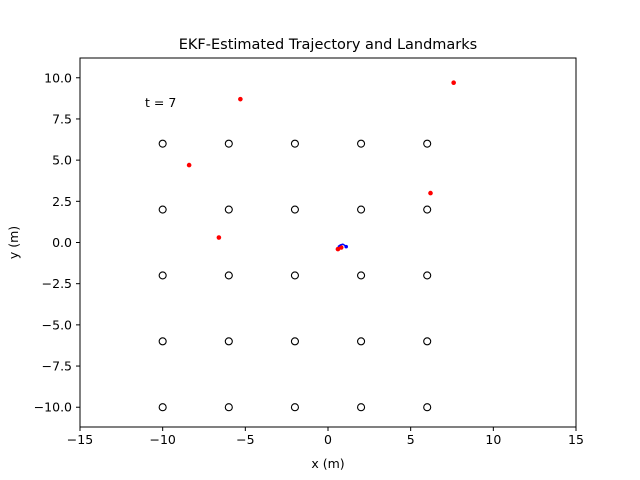 The height and width of the screenshot is (480, 640). Describe the element at coordinates (53, 407) in the screenshot. I see `y-tick-label: −10.0` at that location.